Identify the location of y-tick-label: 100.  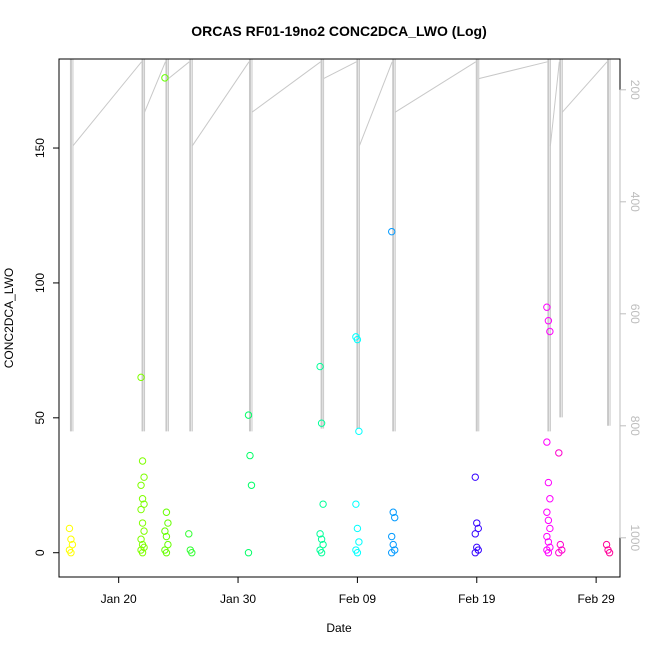
(40, 283).